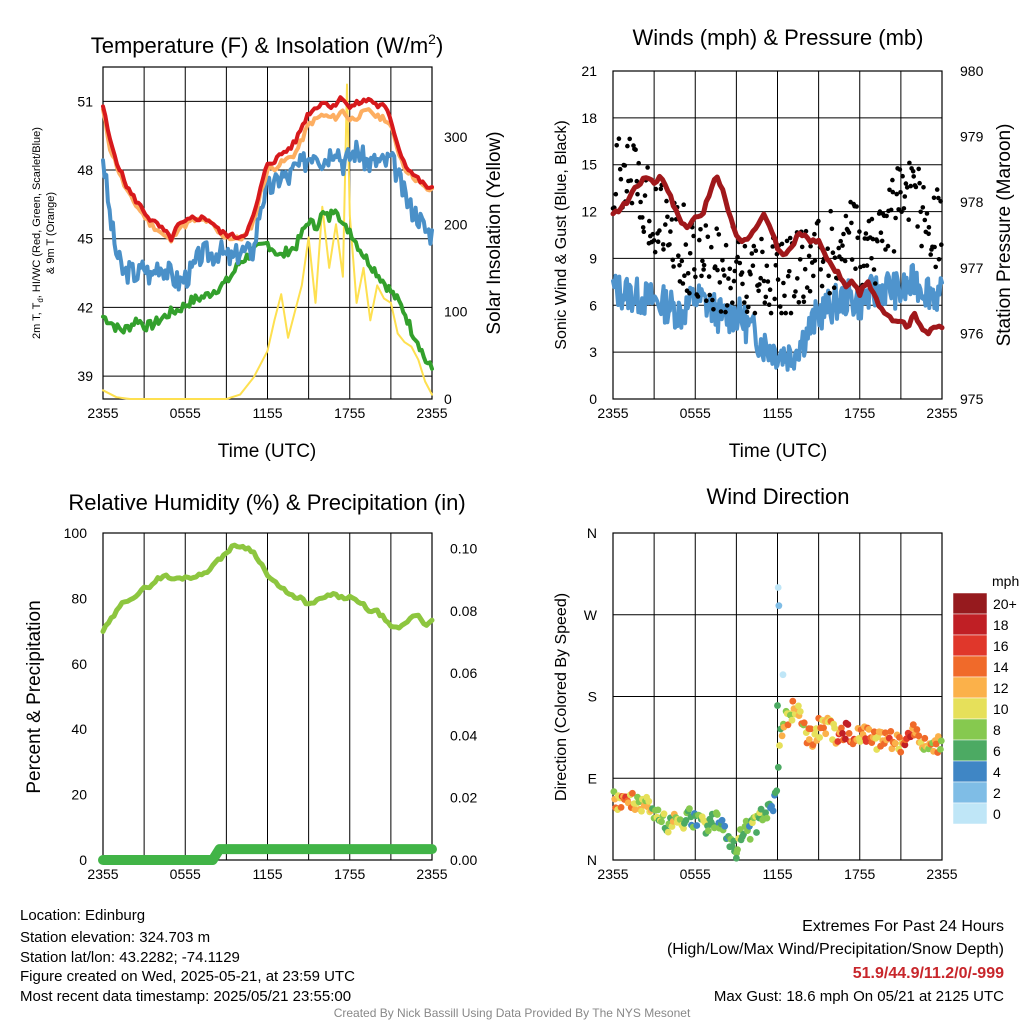 The image size is (1024, 1024). Describe the element at coordinates (267, 413) in the screenshot. I see `temp-xtick-label: 1155` at that location.